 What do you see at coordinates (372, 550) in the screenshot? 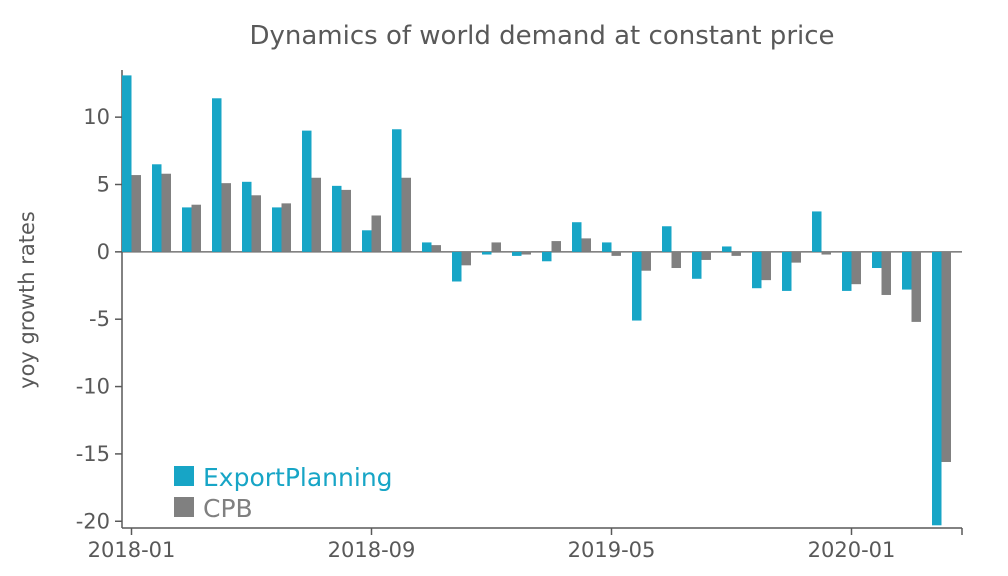
I see `x-tick-label: 2018-09` at bounding box center [372, 550].